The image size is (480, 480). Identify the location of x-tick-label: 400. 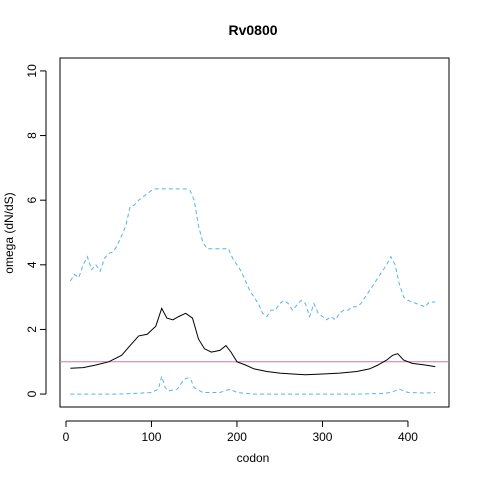
(408, 437).